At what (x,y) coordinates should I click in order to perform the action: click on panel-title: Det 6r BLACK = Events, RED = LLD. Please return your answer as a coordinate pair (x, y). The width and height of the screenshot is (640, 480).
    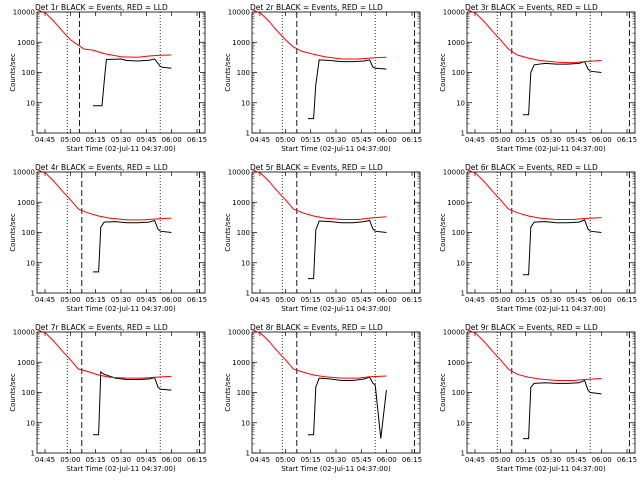
    Looking at the image, I should click on (531, 167).